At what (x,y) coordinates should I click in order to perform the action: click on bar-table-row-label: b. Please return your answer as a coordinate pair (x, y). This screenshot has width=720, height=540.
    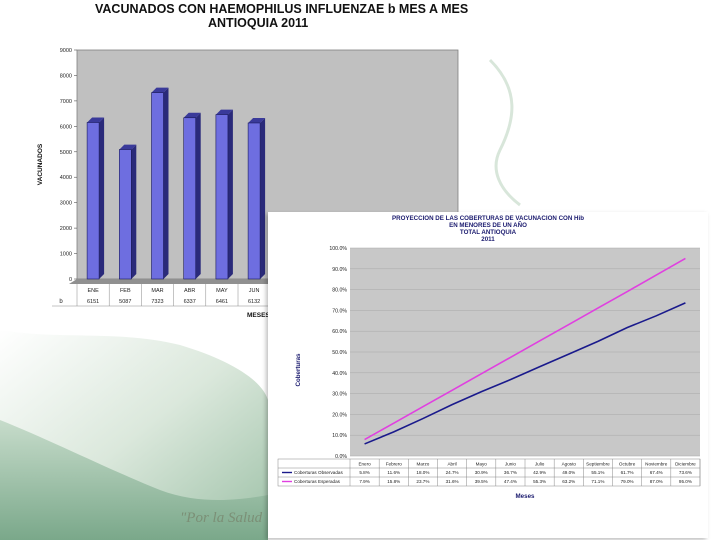
    Looking at the image, I should click on (61, 302).